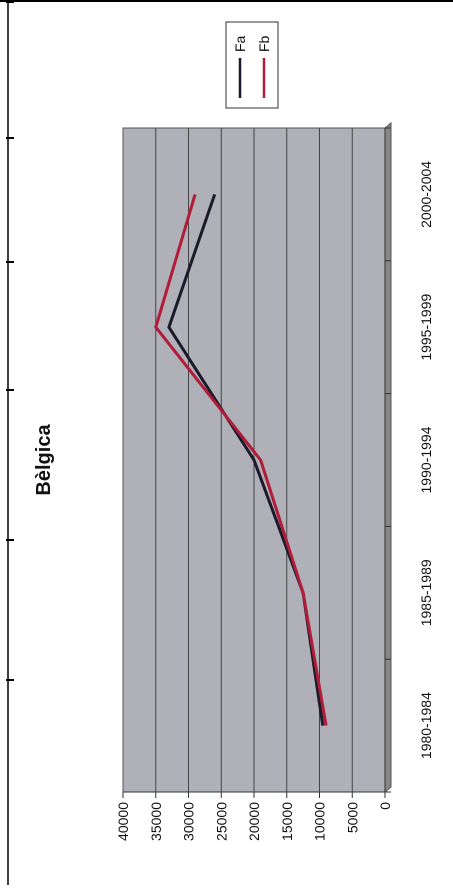 This screenshot has height=890, width=453. What do you see at coordinates (156, 821) in the screenshot?
I see `value-tick-label: 35000` at bounding box center [156, 821].